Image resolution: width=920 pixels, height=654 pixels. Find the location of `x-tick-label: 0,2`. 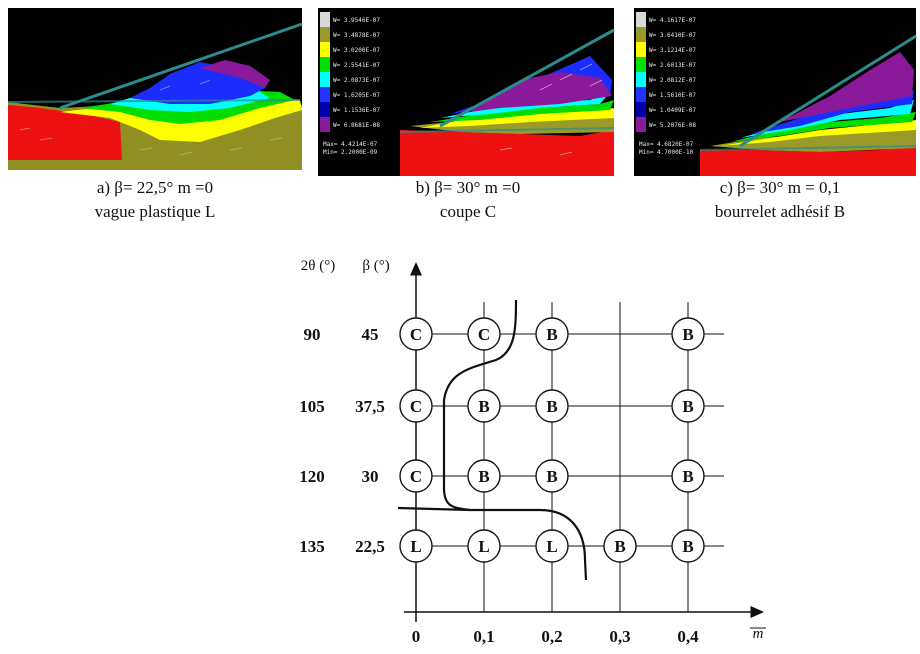

x-tick-label: 0,2 is located at coordinates (551, 636).